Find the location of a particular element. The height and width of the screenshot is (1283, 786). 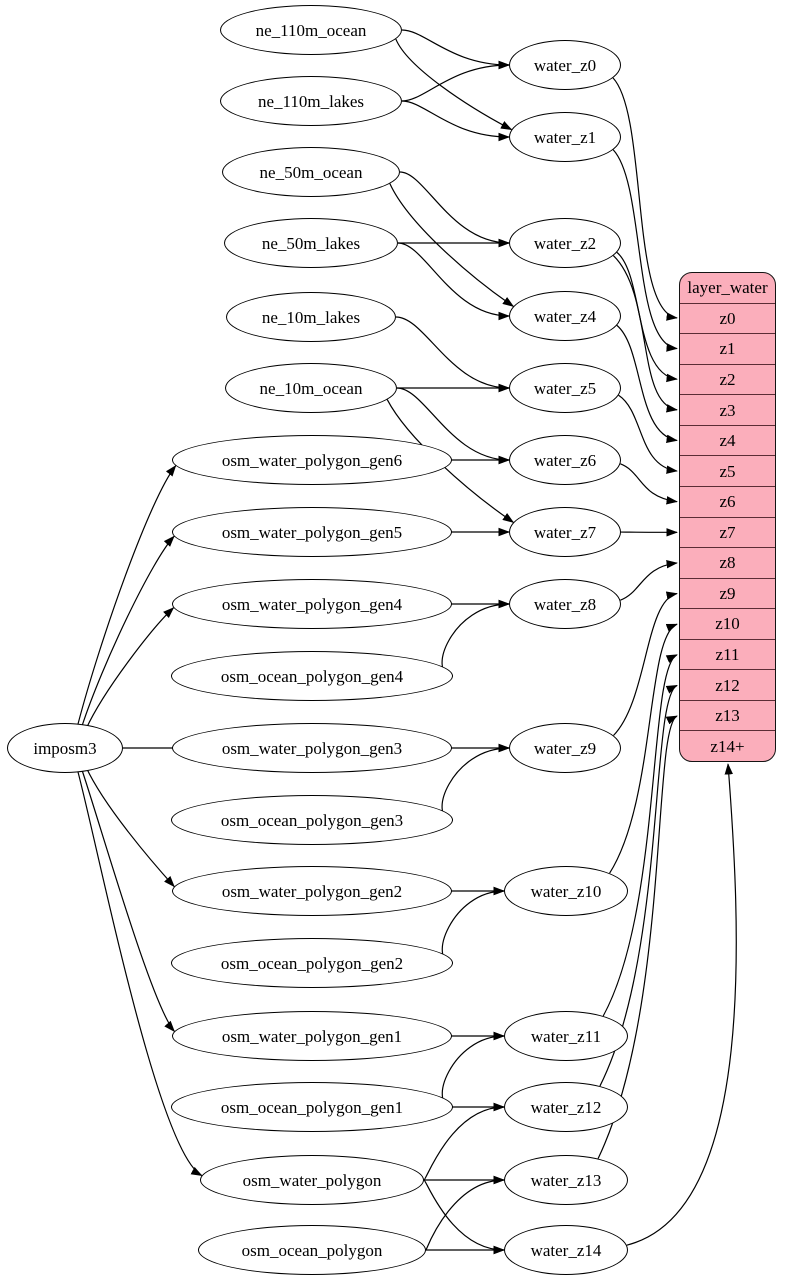

node-osm_ocean_polygon_gen1: osm_ocean_polygon_gen1 is located at coordinates (312, 1107).